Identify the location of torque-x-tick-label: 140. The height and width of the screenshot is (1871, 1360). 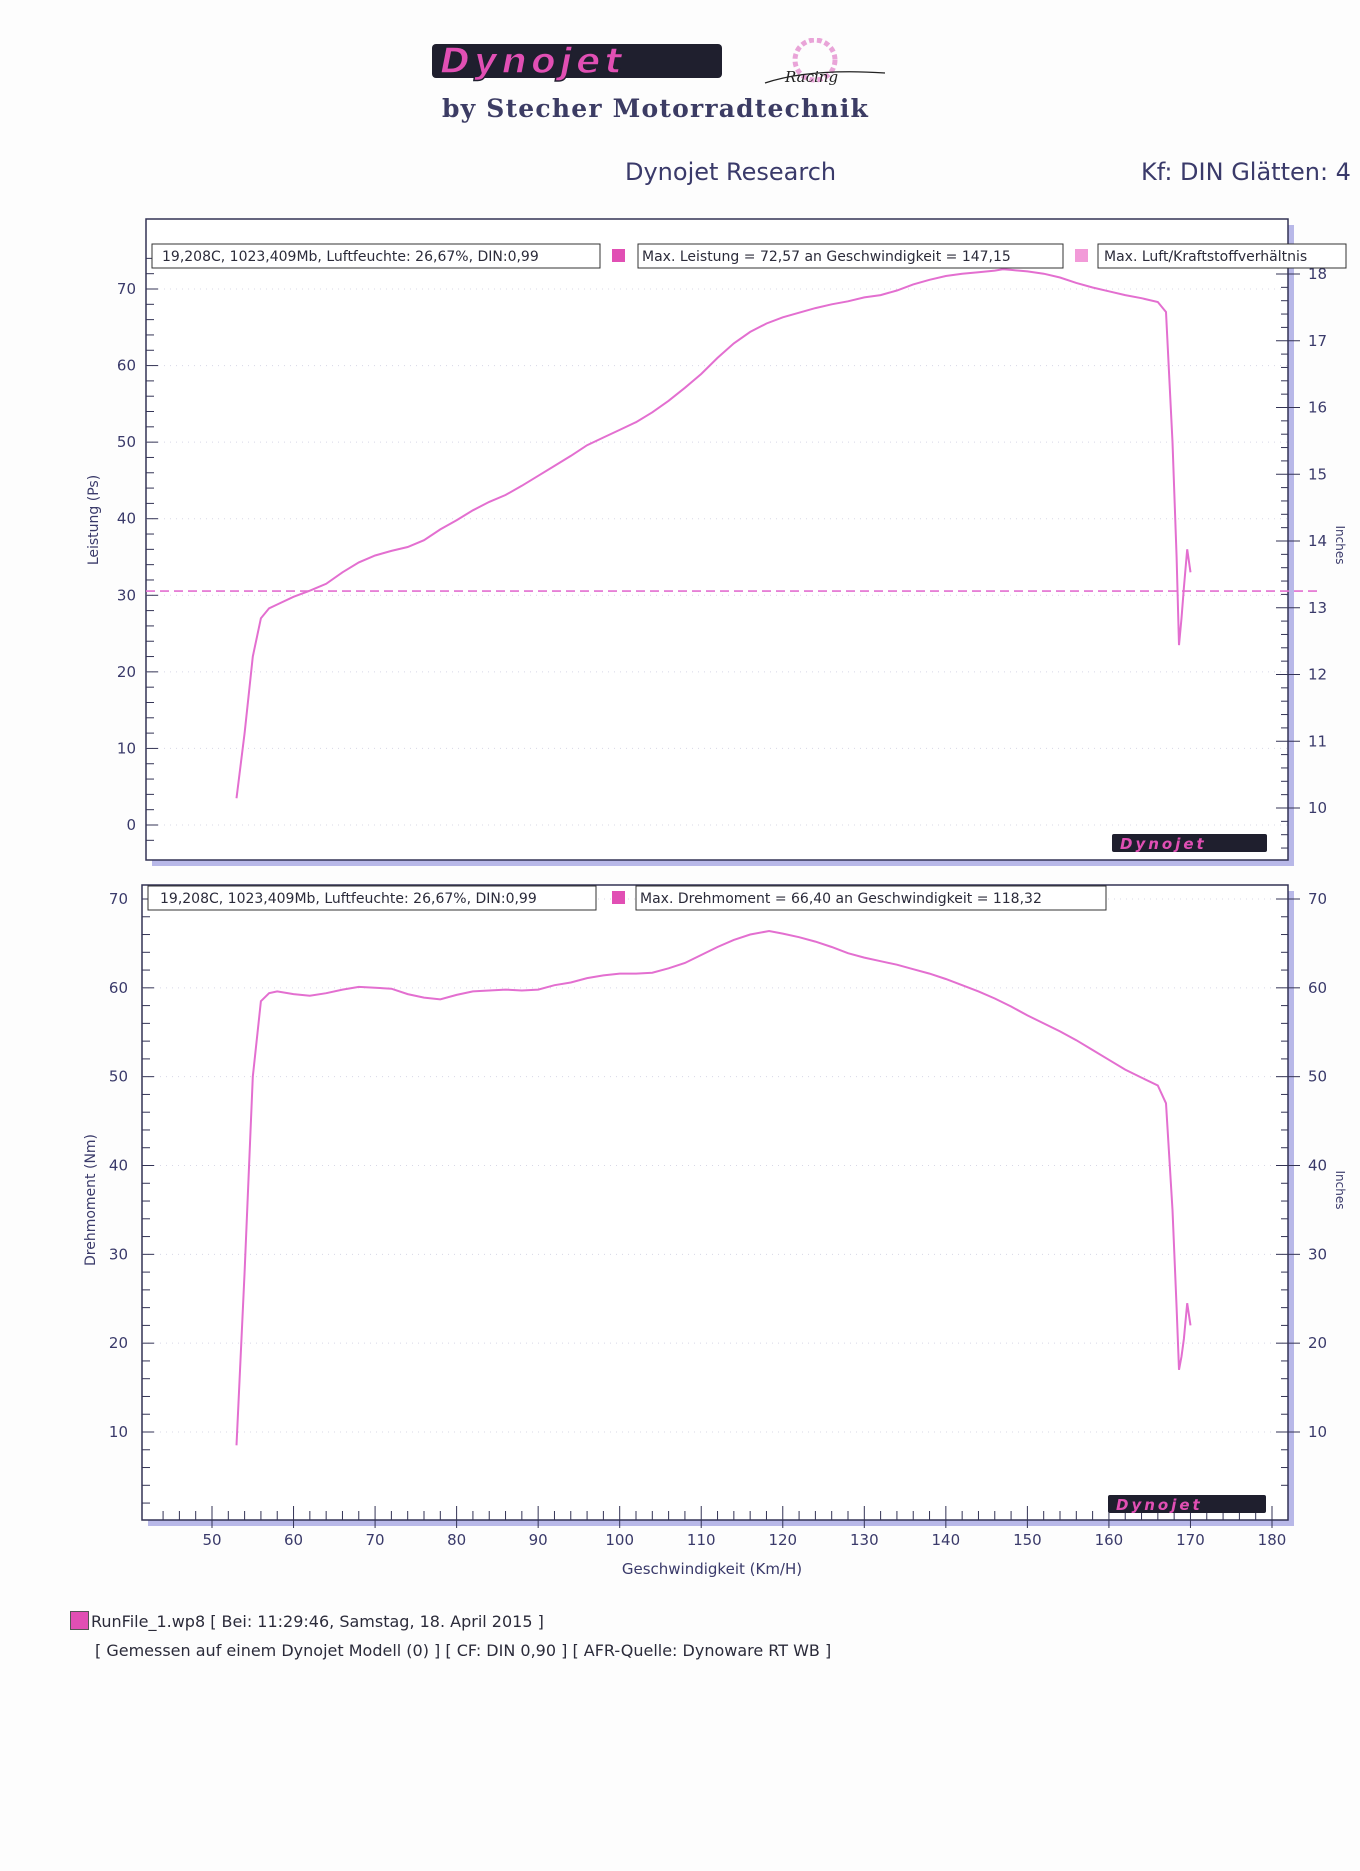
(946, 1540).